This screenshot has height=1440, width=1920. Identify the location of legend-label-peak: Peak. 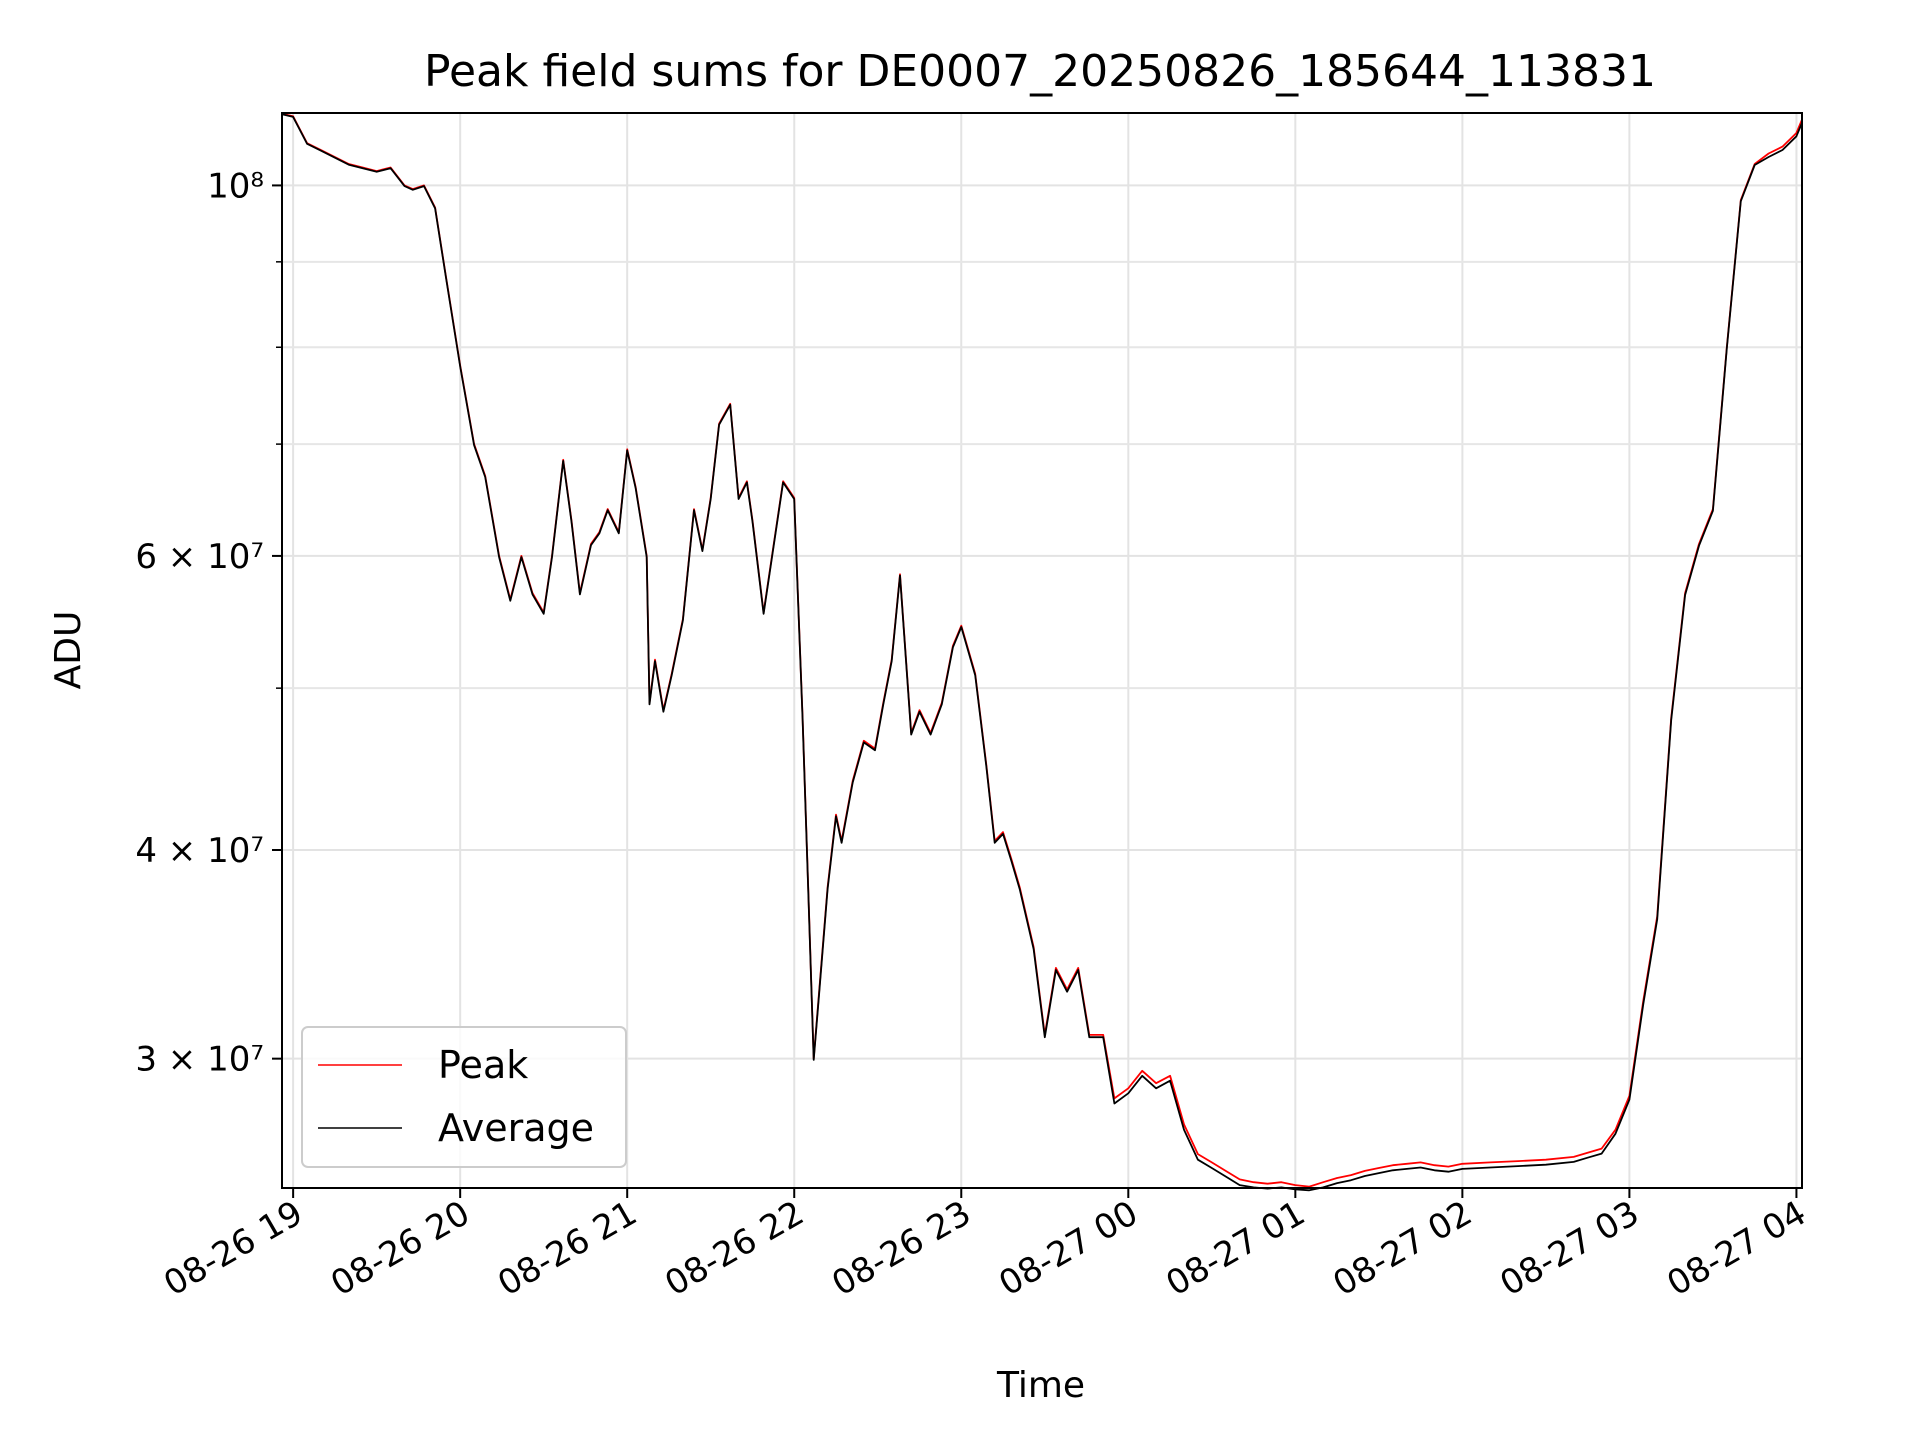
(483, 1065).